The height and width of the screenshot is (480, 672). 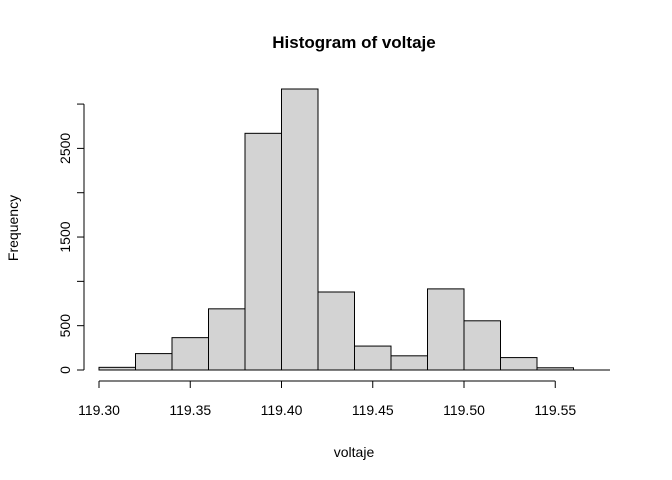 I want to click on y-tick-label: 1500, so click(x=65, y=236).